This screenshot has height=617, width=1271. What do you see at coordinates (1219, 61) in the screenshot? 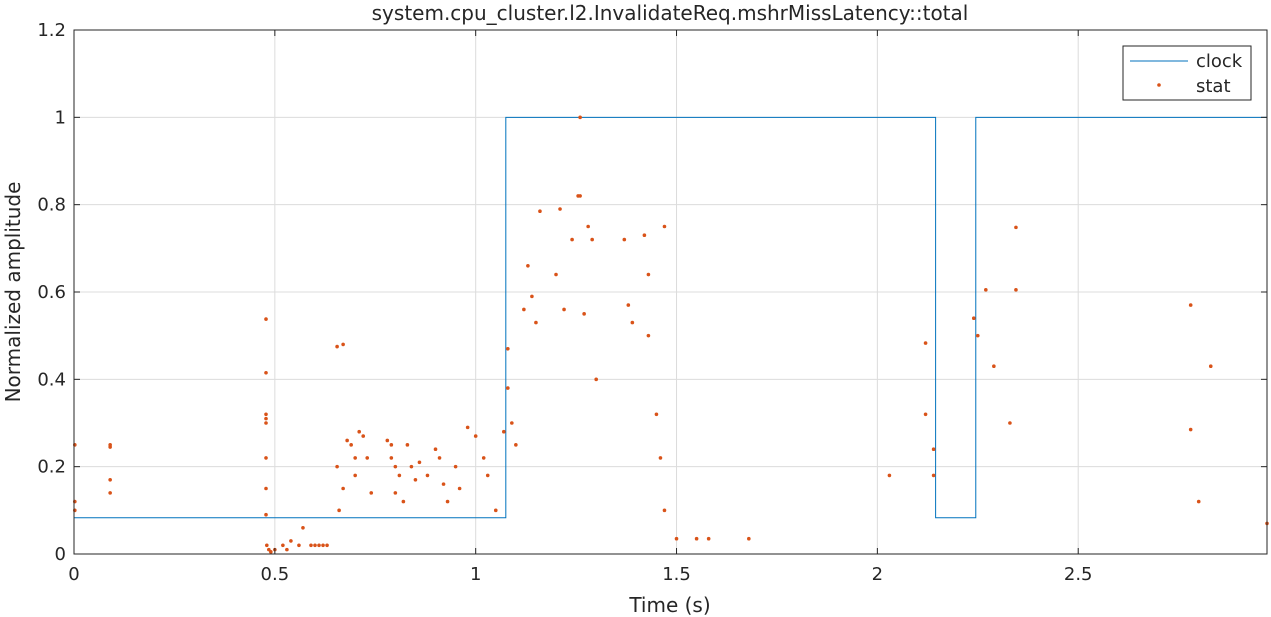
I see `legend-label-clock: clock` at bounding box center [1219, 61].